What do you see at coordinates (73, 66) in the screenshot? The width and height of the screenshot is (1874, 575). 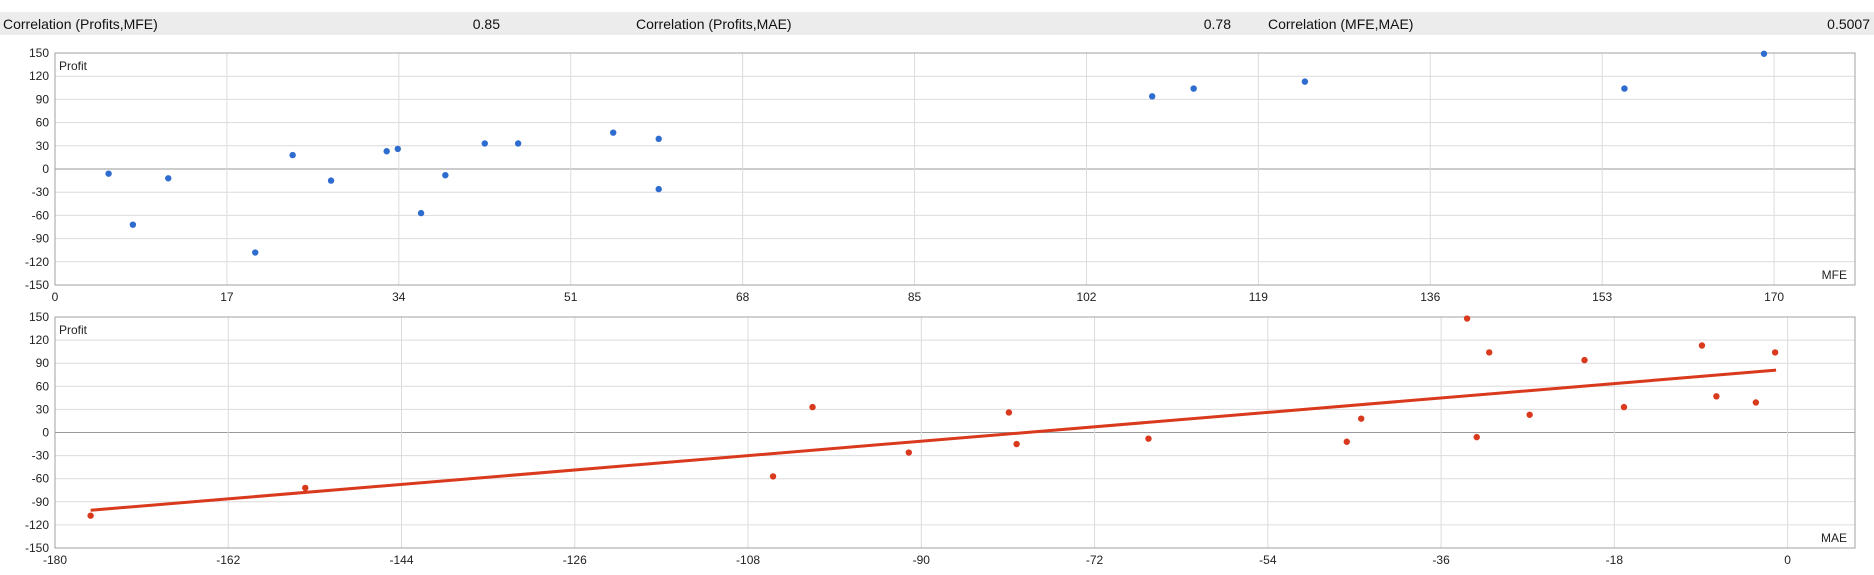 I see `mfe-y-axis-label: Profit` at bounding box center [73, 66].